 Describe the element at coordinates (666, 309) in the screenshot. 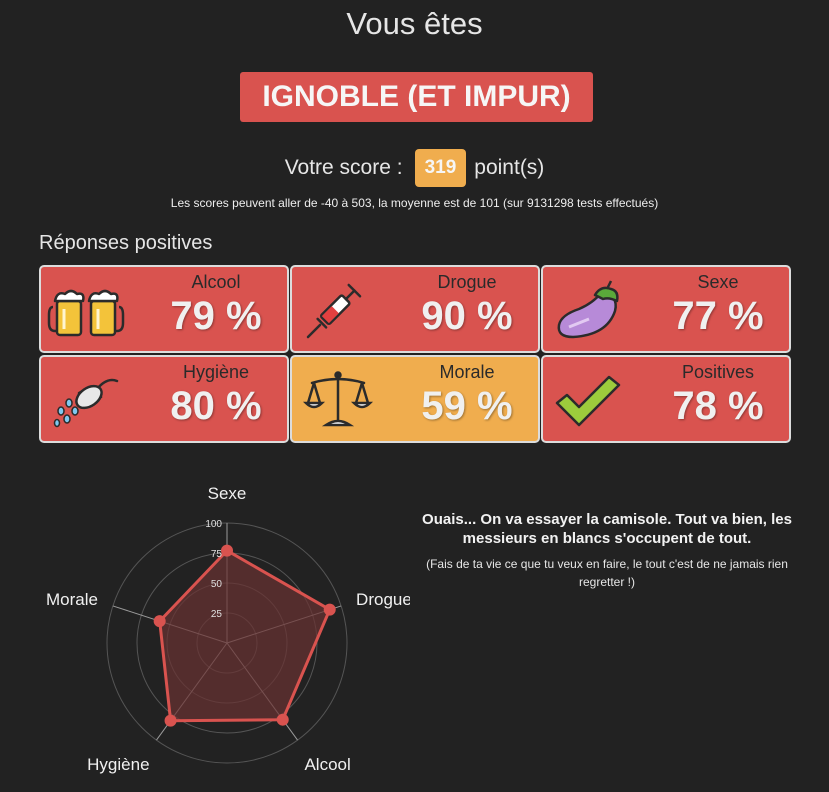

I see `card-sexe: Sexe 77 %` at that location.